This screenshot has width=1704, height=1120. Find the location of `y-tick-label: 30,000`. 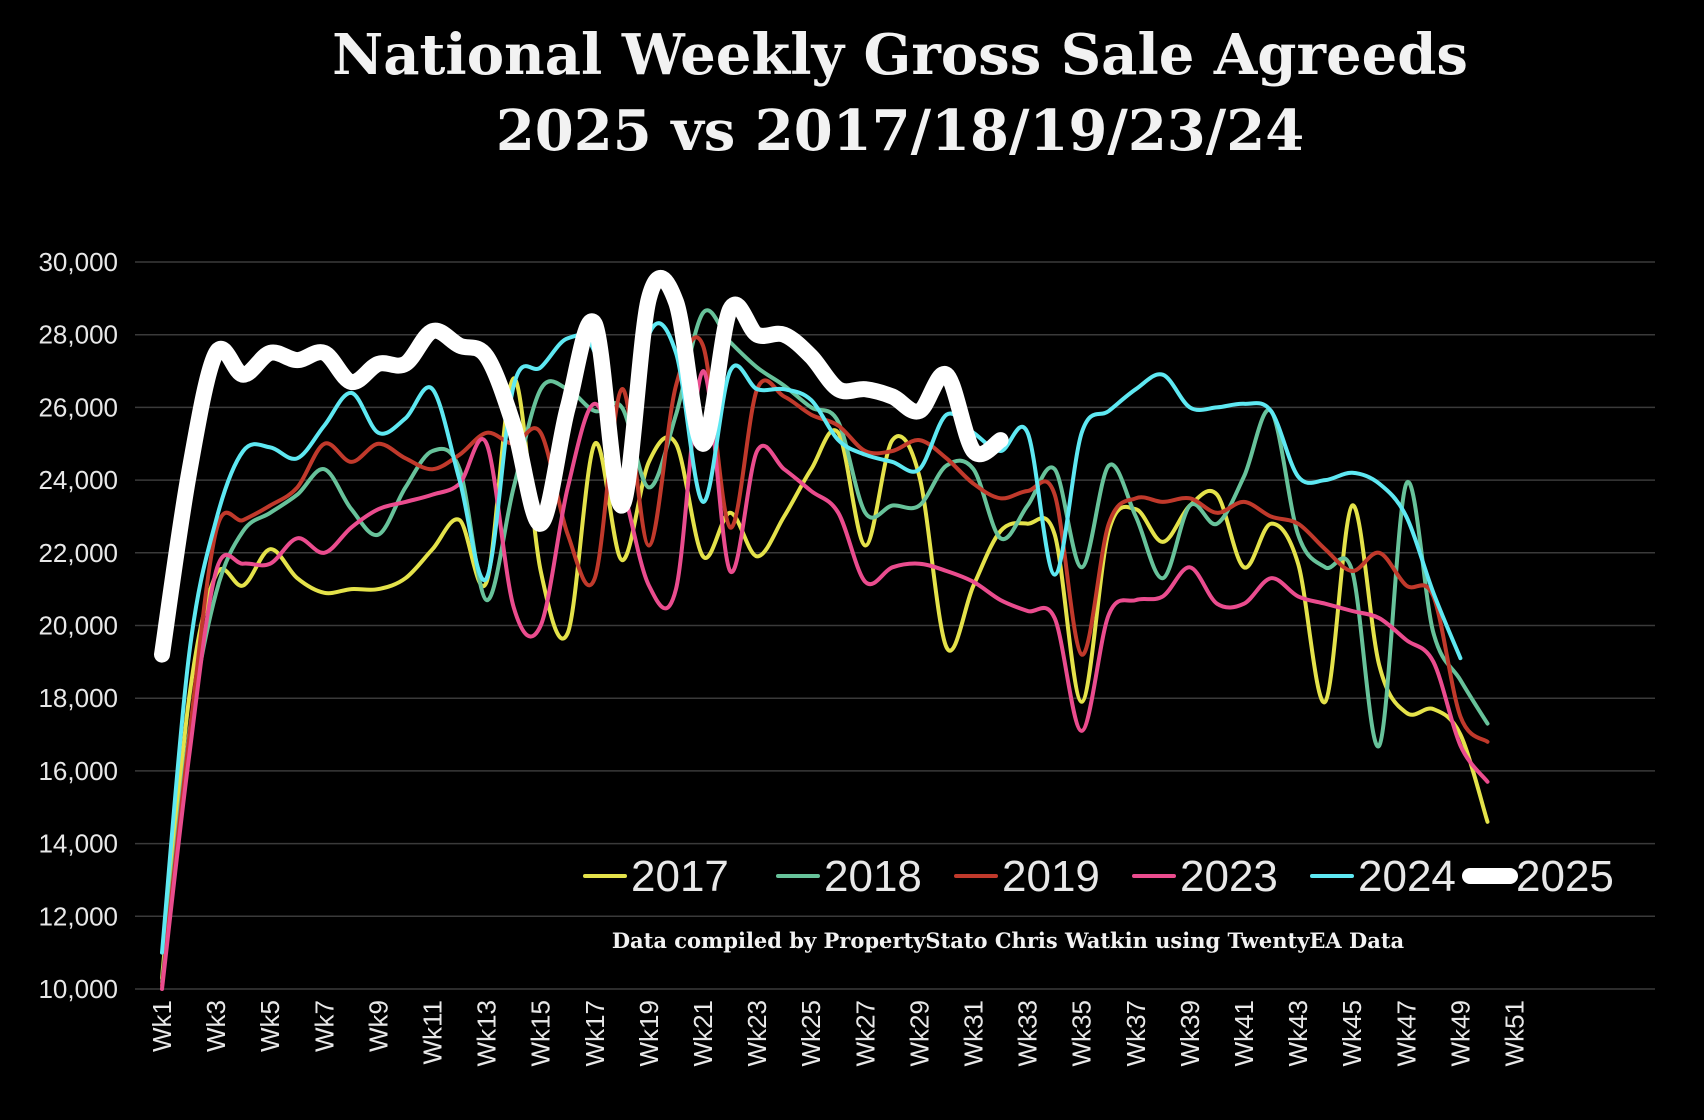

y-tick-label: 30,000 is located at coordinates (78, 262).